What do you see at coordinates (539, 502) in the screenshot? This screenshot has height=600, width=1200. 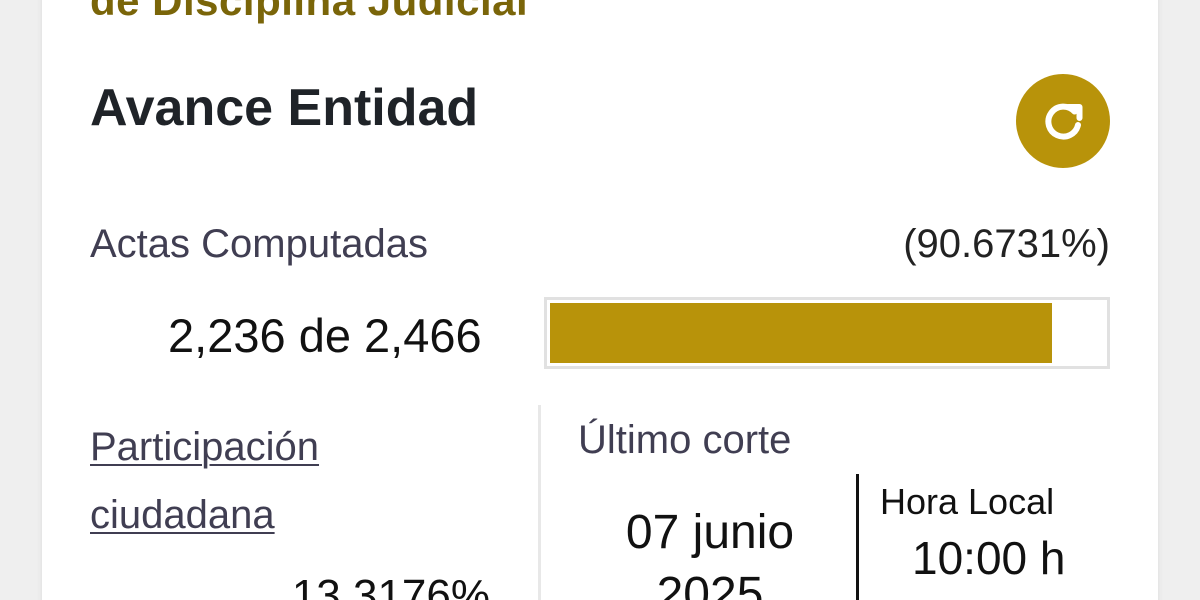 I see `section-divider` at bounding box center [539, 502].